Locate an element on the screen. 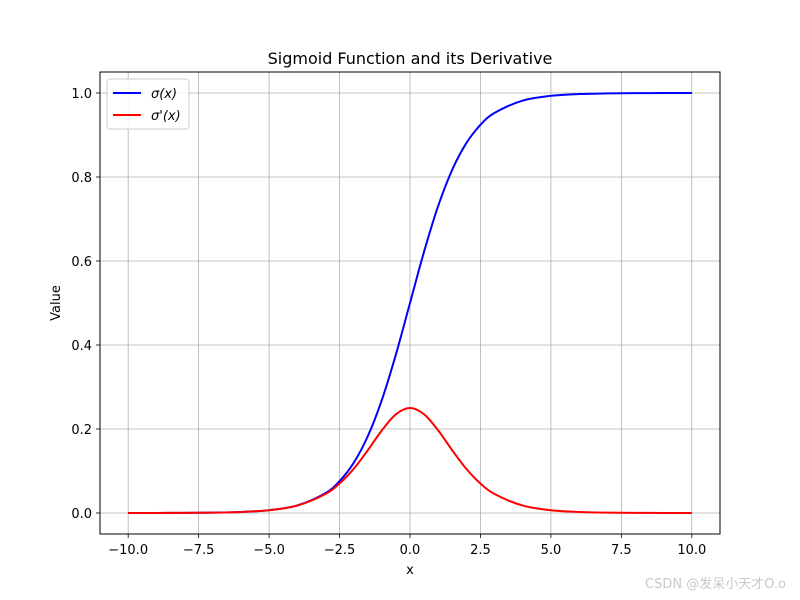 The width and height of the screenshot is (800, 600). y-tick-label: 0.2 is located at coordinates (81, 430).